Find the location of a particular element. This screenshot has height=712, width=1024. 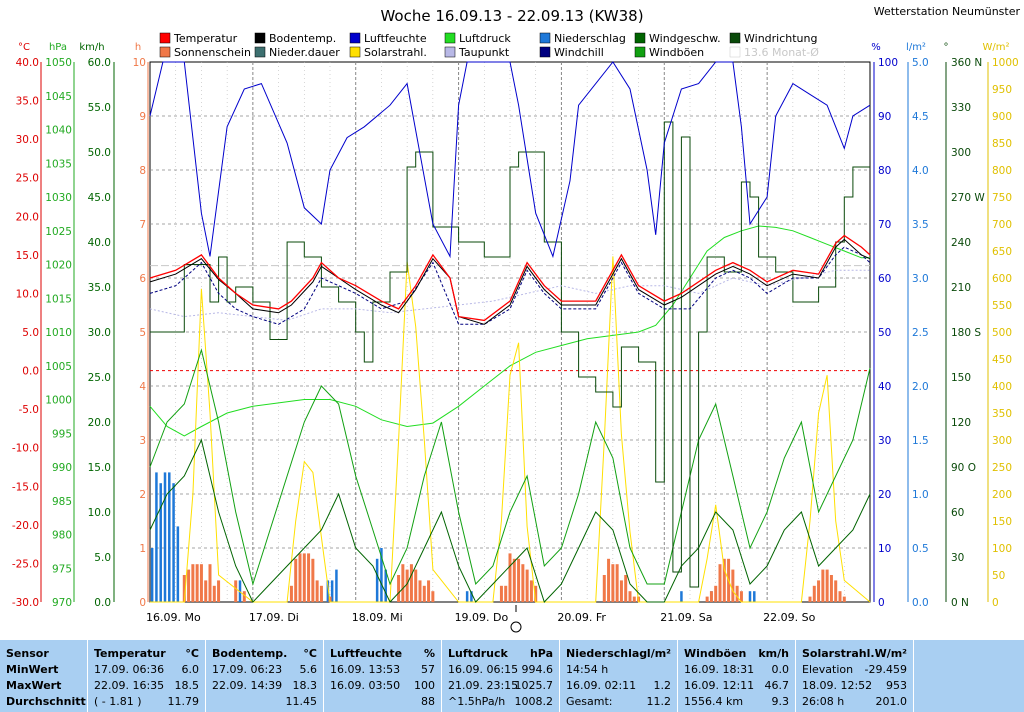

summary-cell: 17.09. 06:36 is located at coordinates (129, 669).